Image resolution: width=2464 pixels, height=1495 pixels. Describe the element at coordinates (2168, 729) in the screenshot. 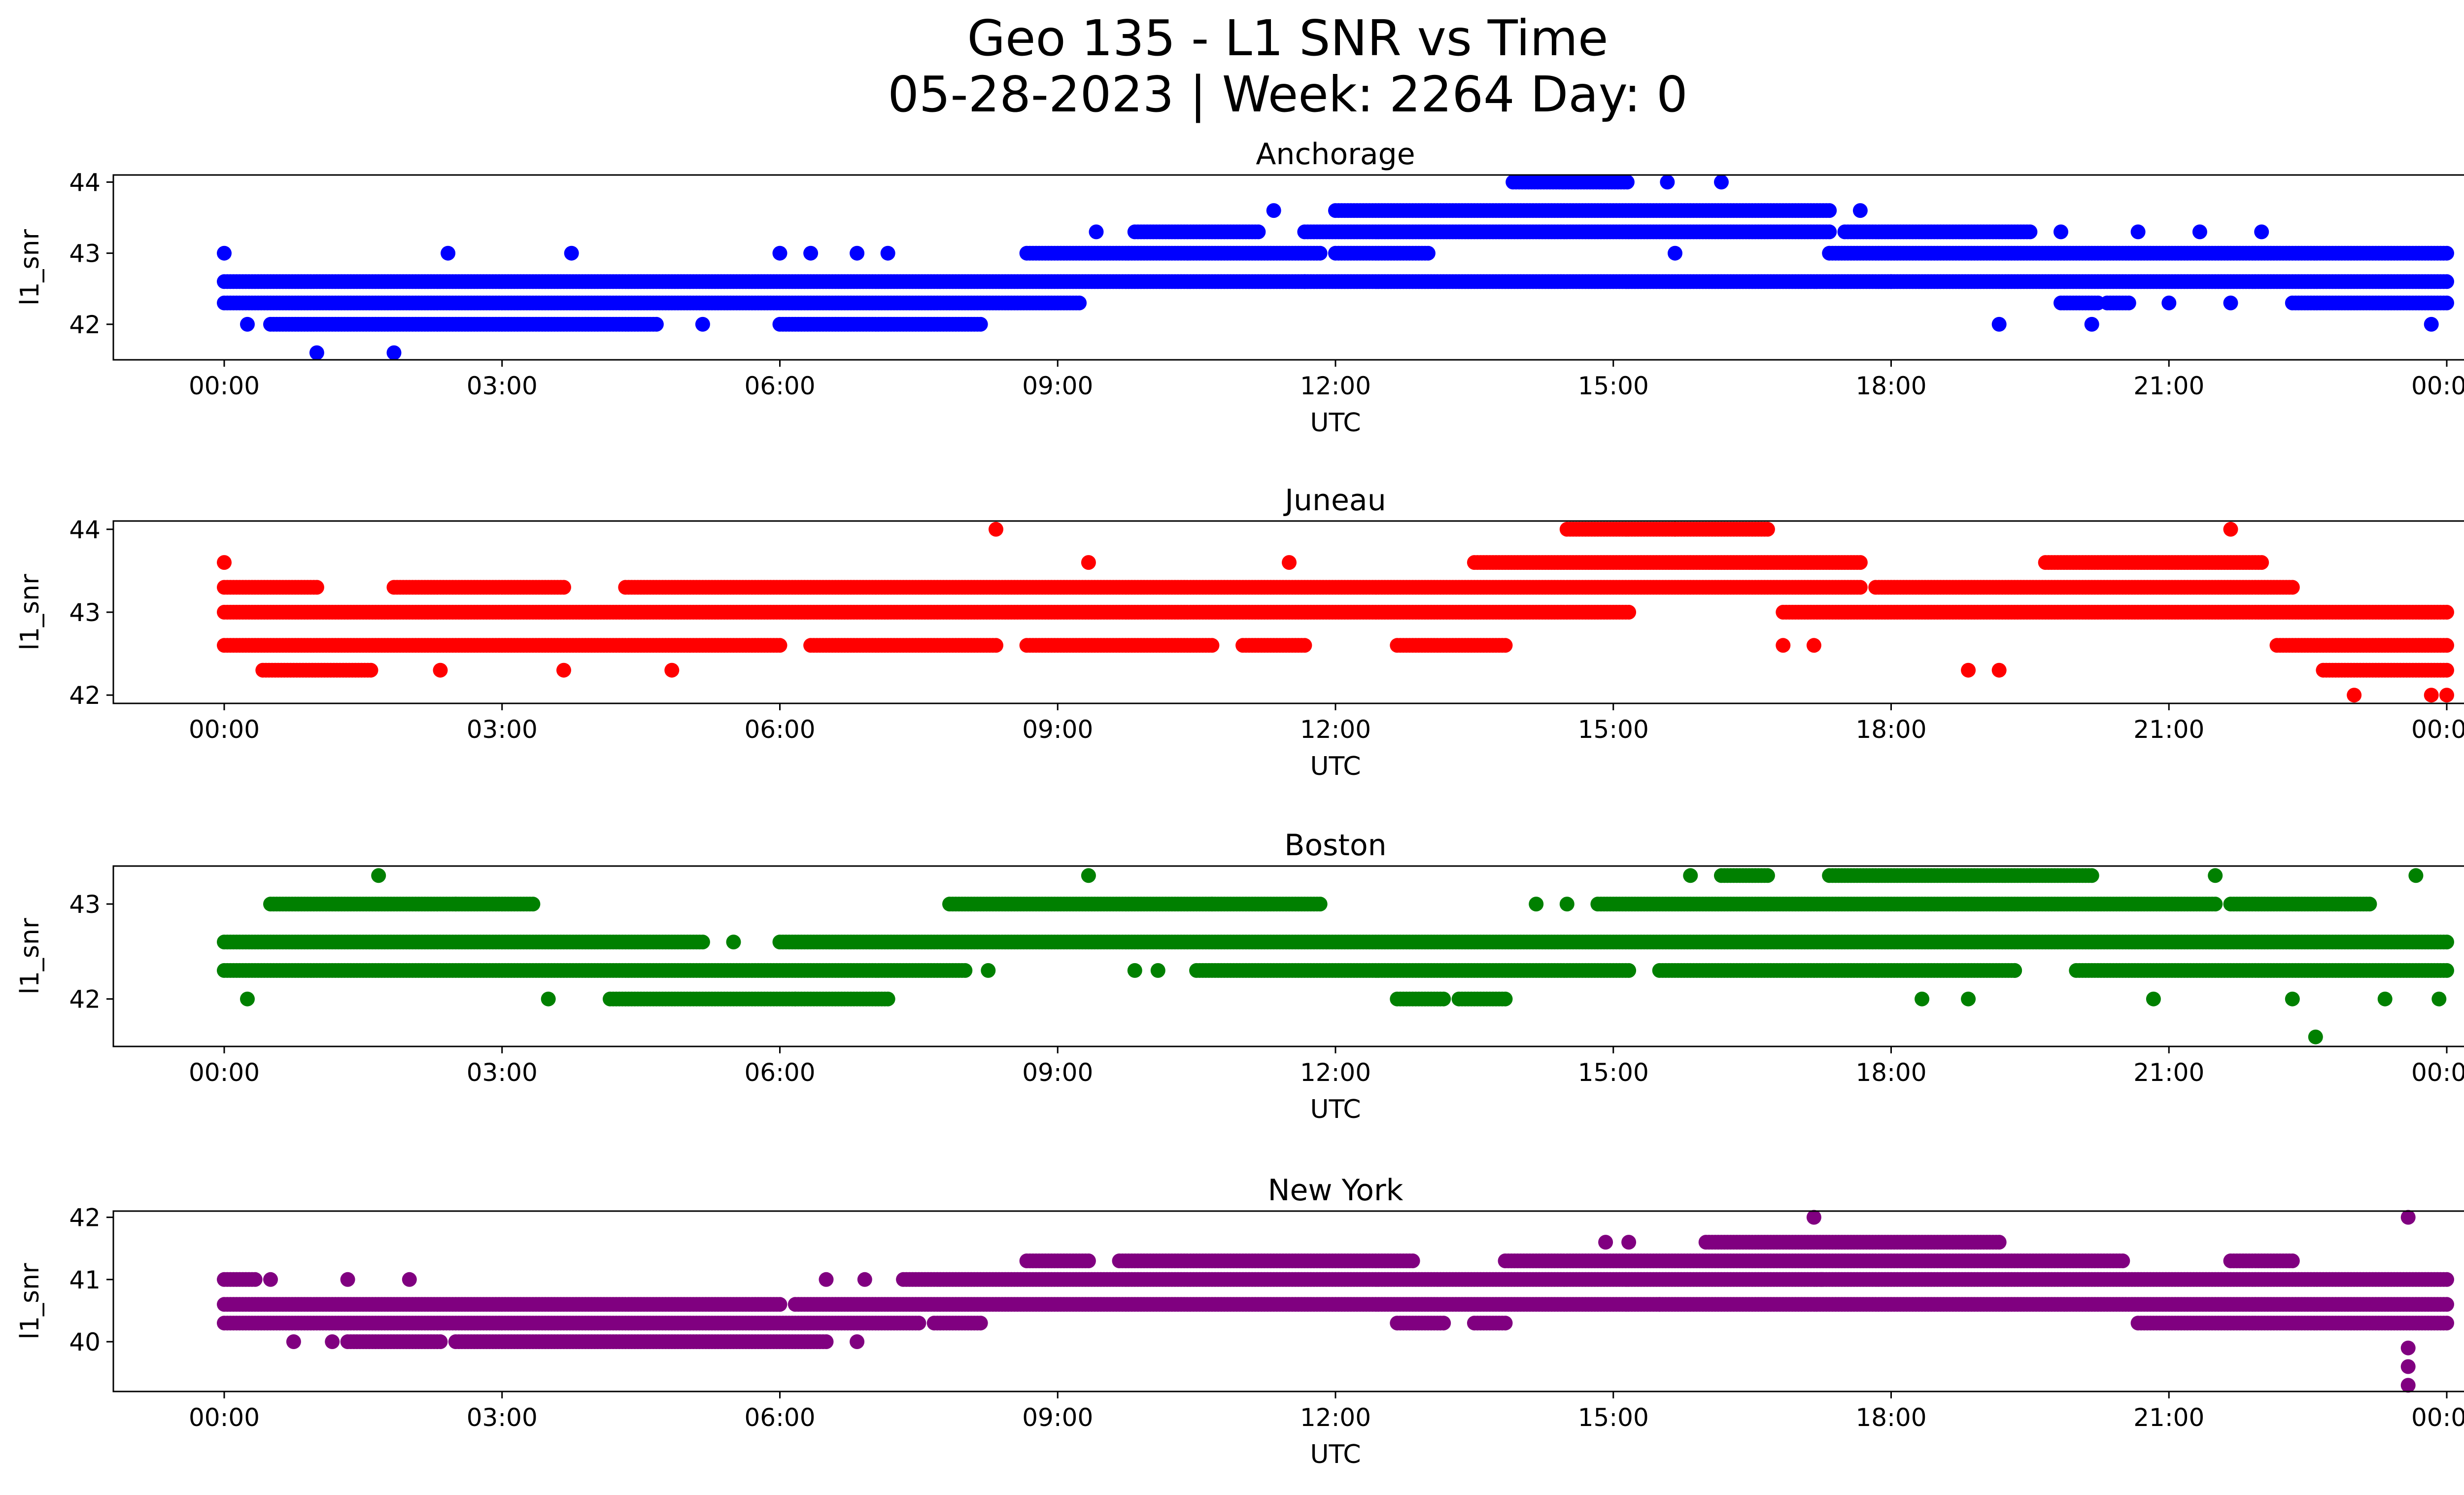

I see `x-tick-label: 21:00` at that location.